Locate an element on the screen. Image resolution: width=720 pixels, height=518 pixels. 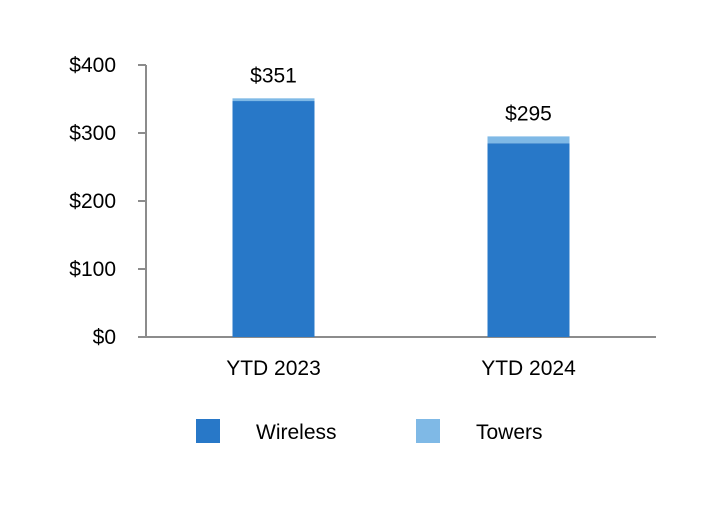
legend-swatch-towers is located at coordinates (428, 431).